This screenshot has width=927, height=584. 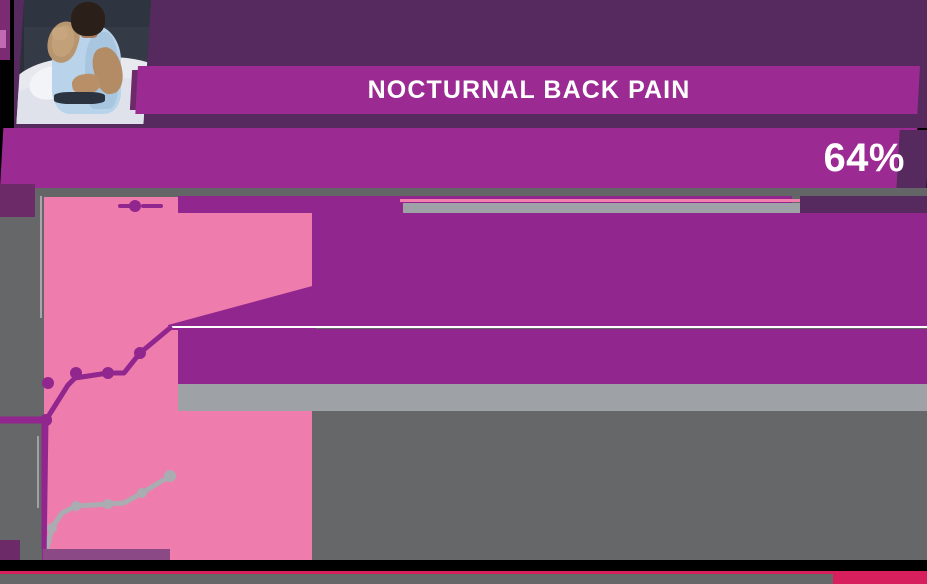 I want to click on series-lines, so click(x=88, y=381).